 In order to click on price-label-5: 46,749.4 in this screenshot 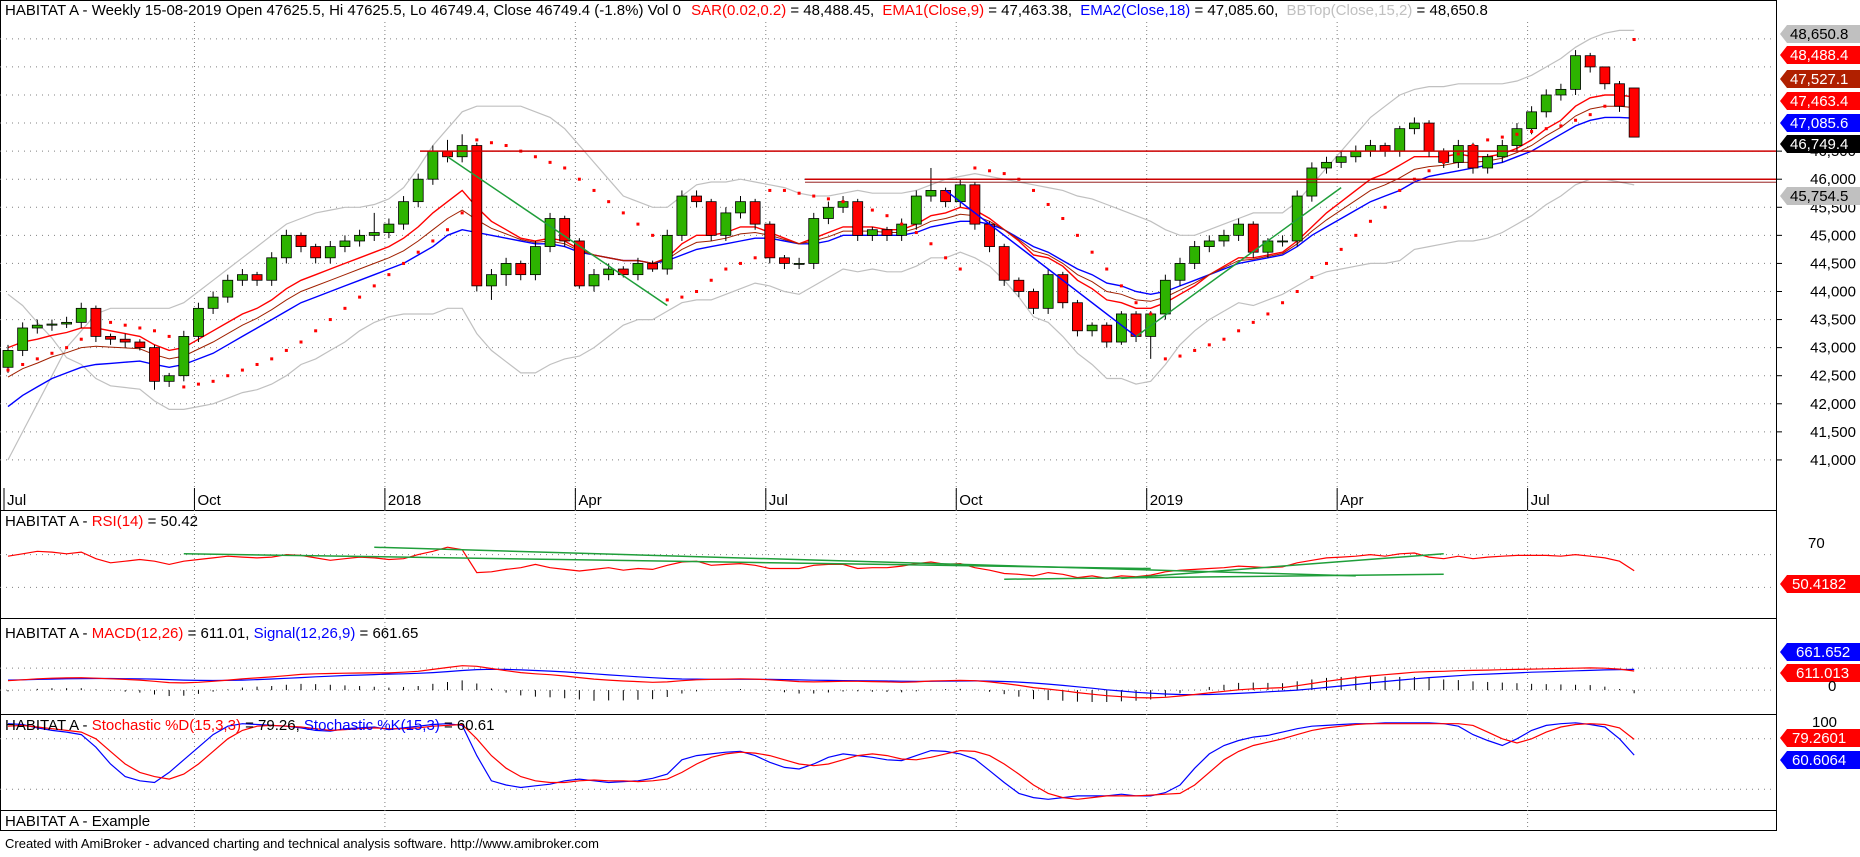, I will do `click(1820, 144)`.